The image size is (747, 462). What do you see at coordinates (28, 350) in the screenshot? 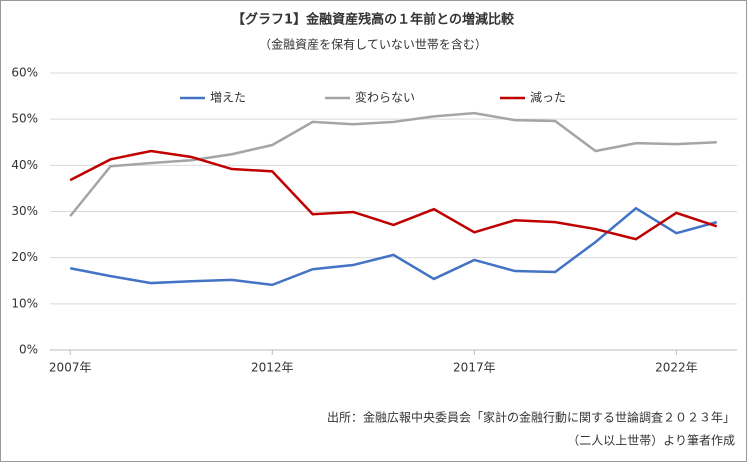
I see `y-tick-label: 0%` at bounding box center [28, 350].